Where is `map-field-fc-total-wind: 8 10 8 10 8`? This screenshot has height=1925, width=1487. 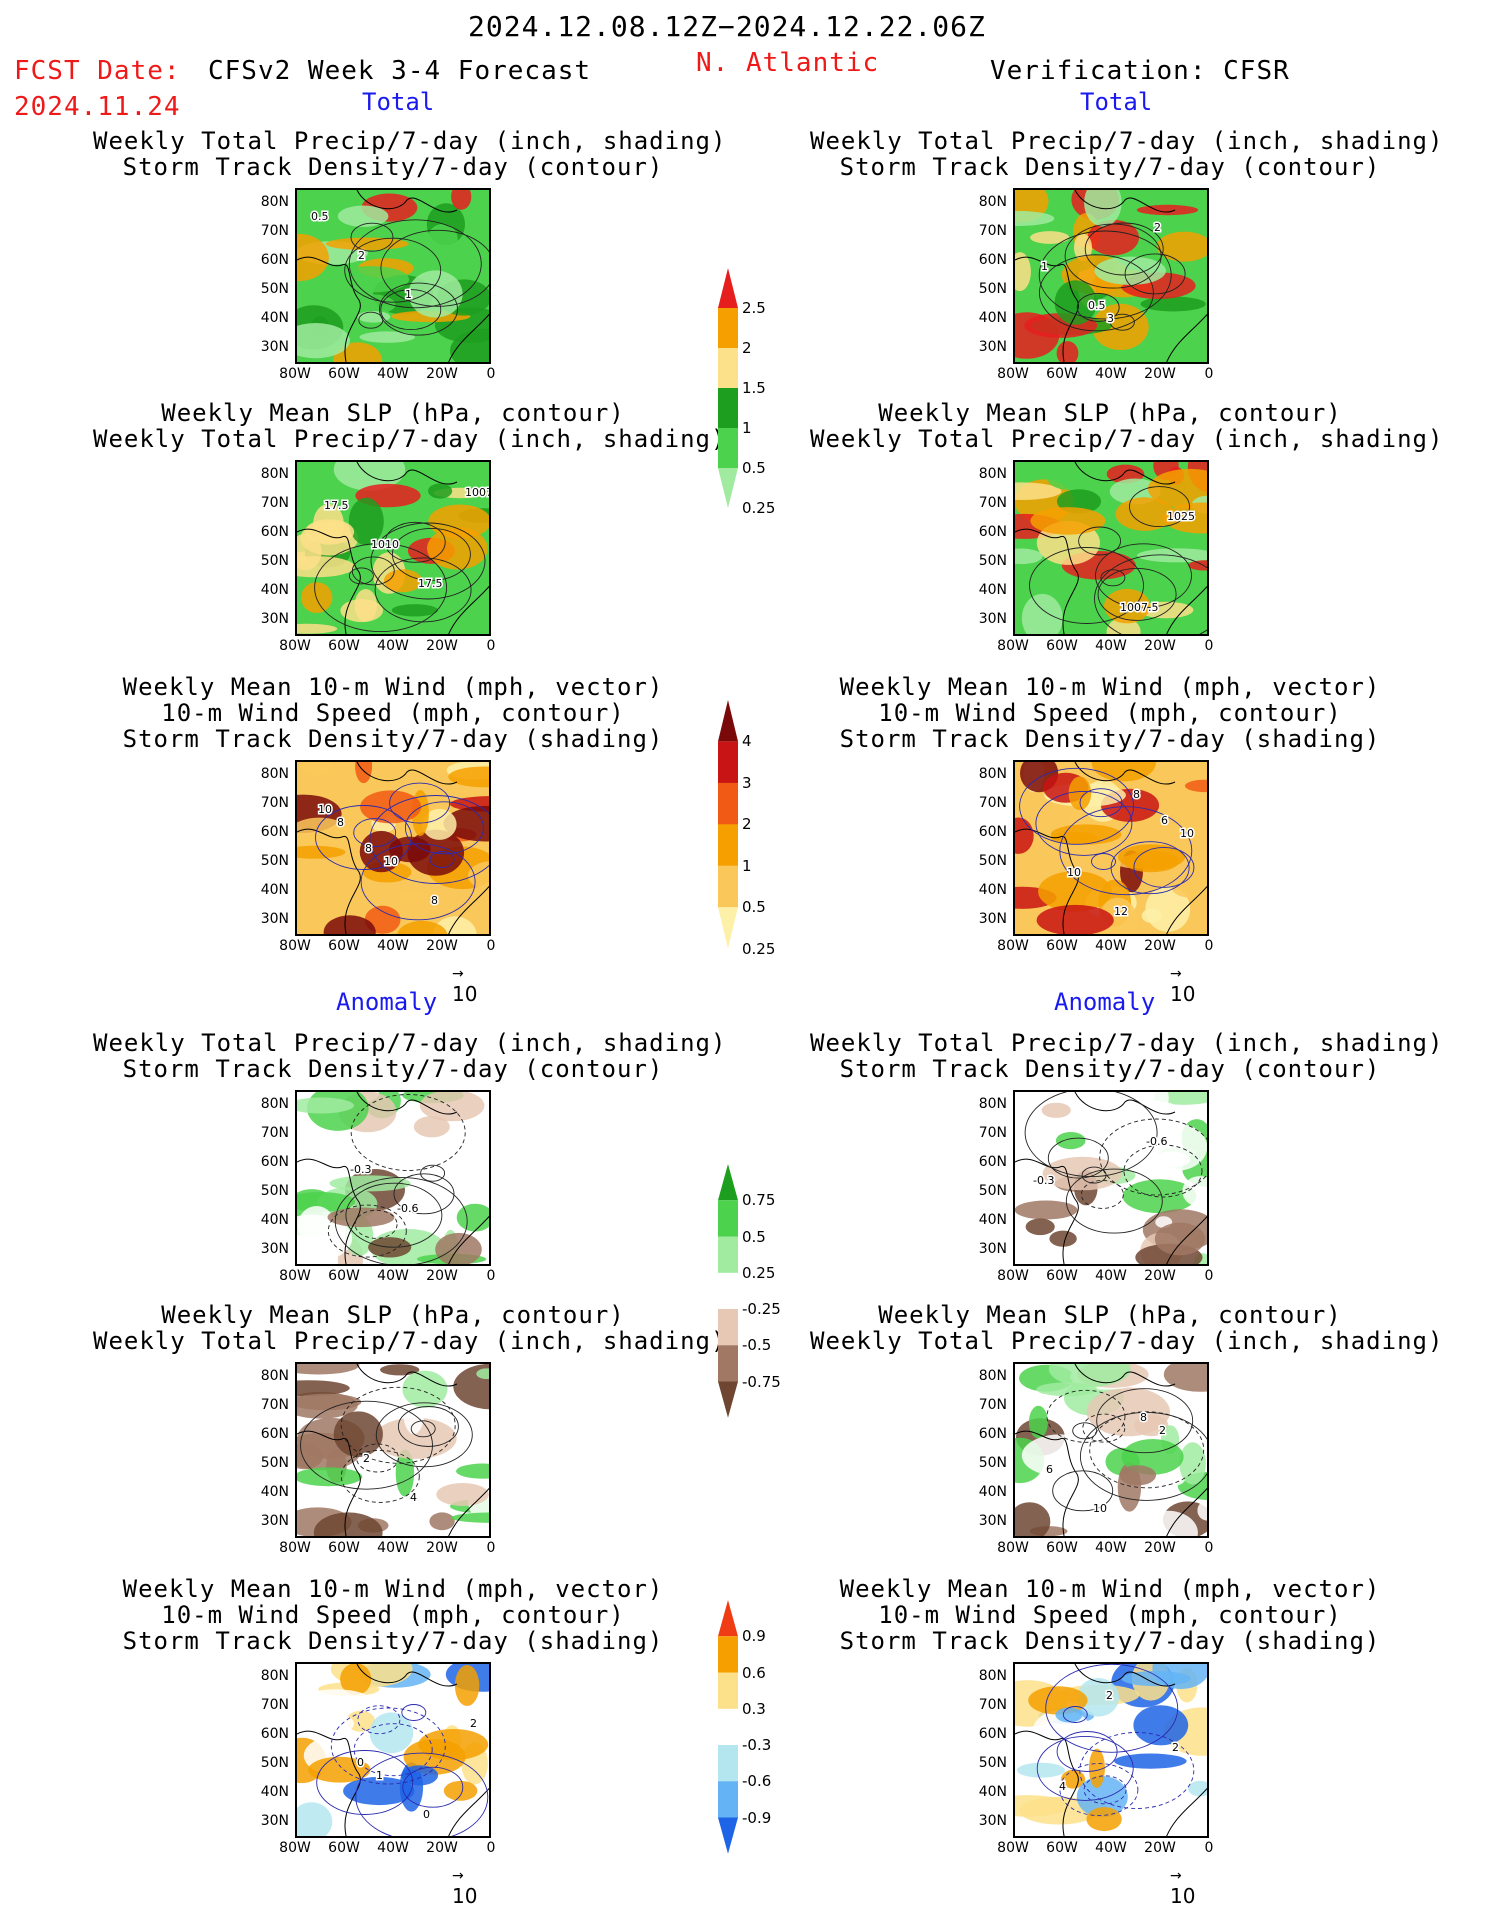 map-field-fc-total-wind: 8 10 8 10 8 is located at coordinates (393, 848).